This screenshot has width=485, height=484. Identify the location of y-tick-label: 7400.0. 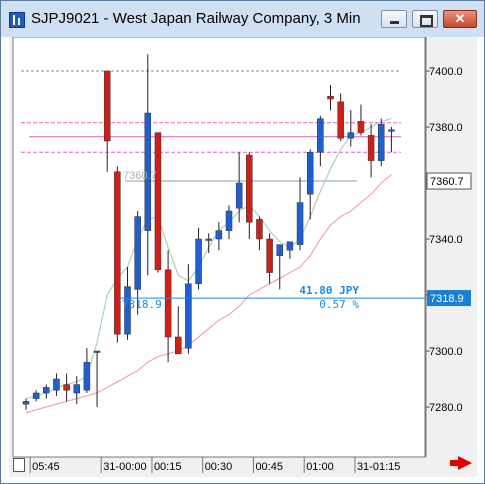
(446, 72).